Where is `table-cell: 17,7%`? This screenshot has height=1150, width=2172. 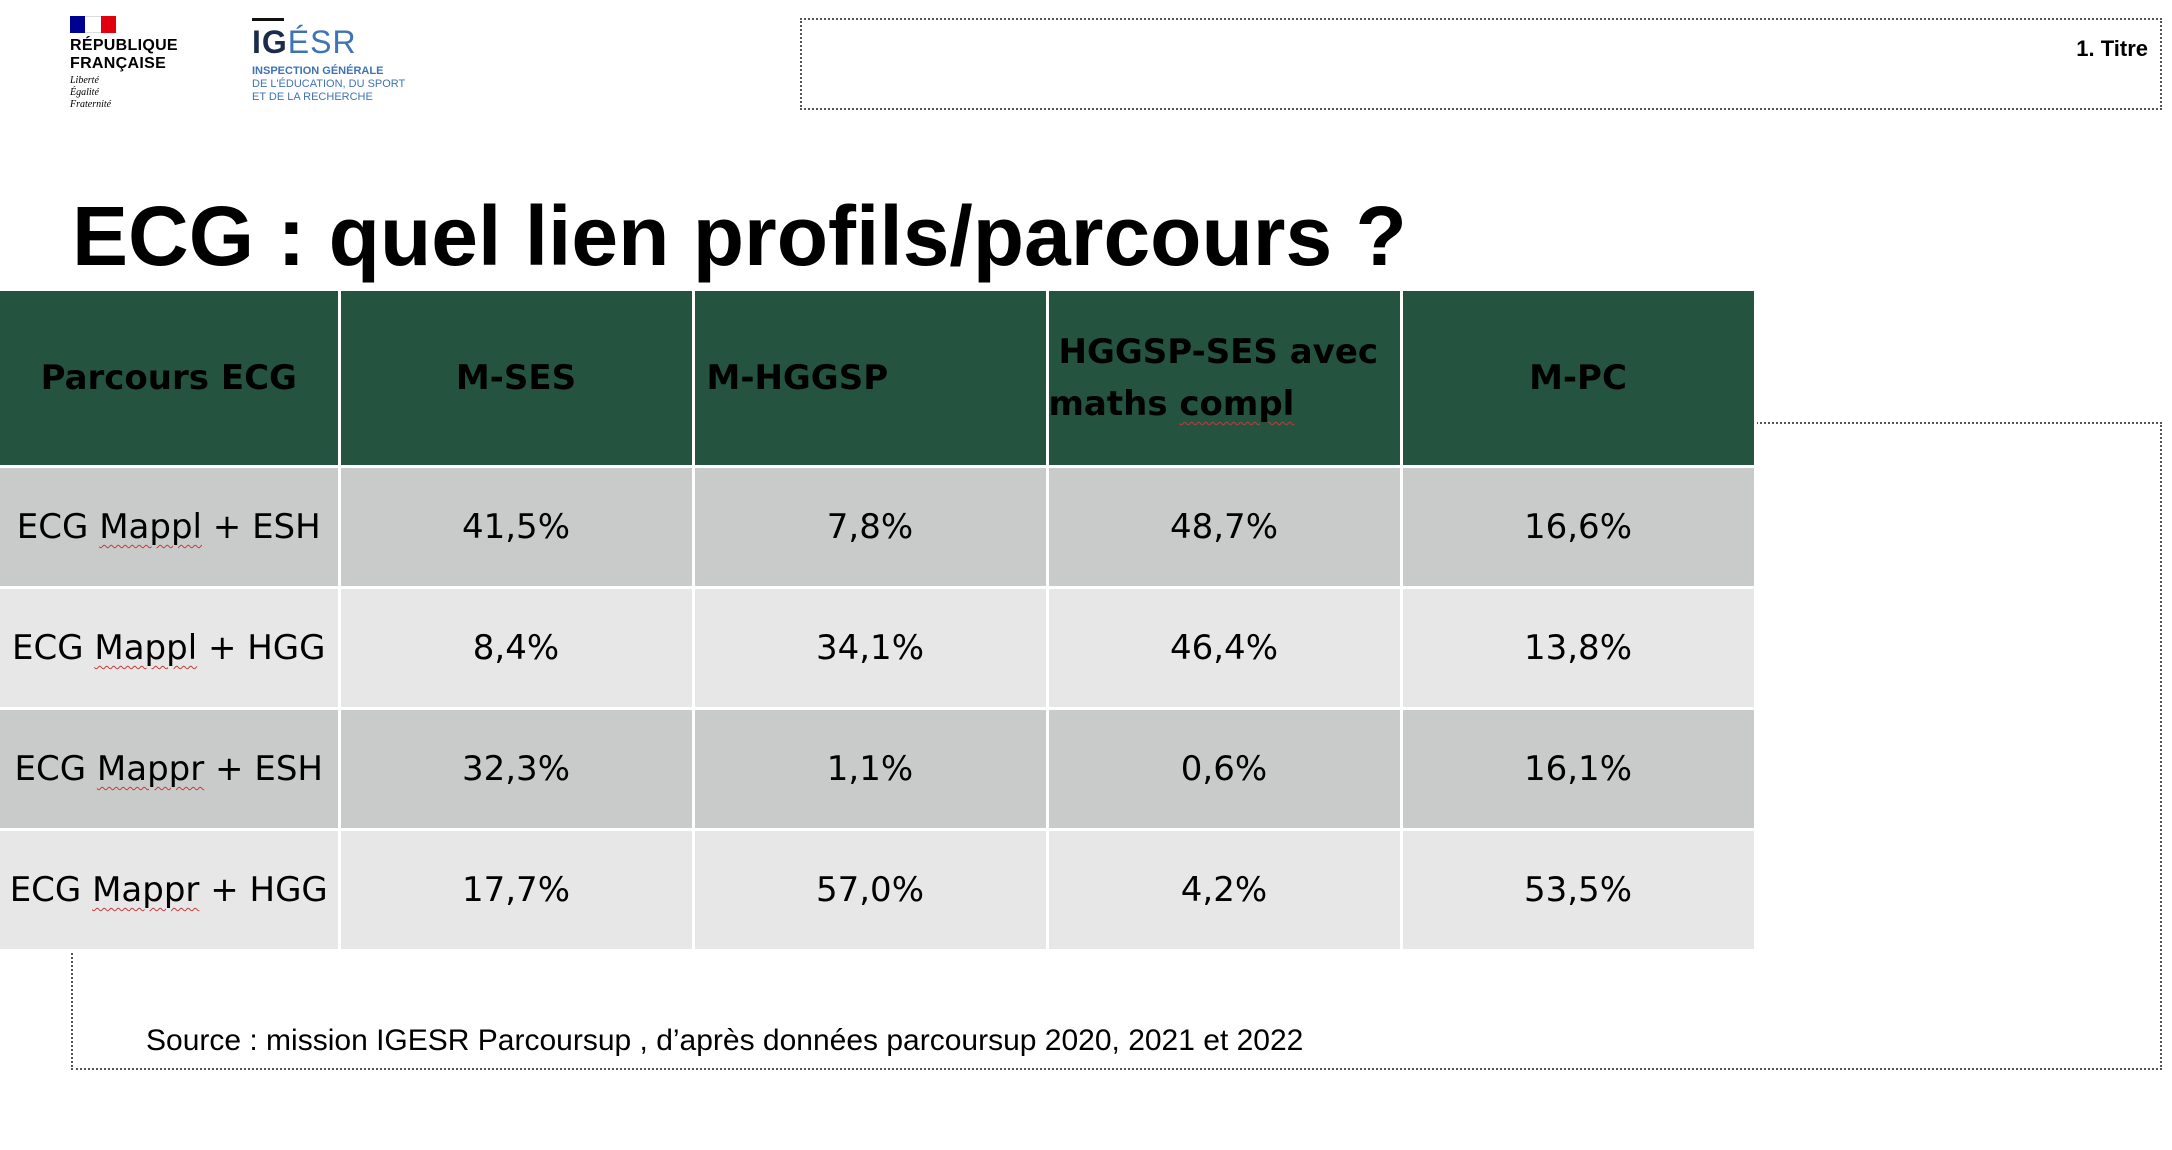 table-cell: 17,7% is located at coordinates (516, 890).